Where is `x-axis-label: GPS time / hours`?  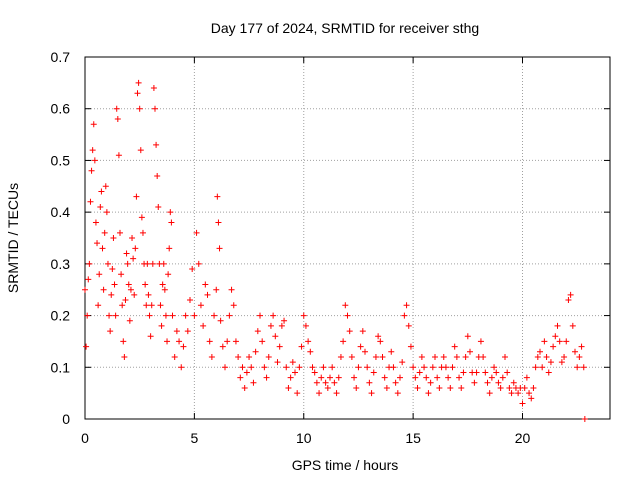 x-axis-label: GPS time / hours is located at coordinates (345, 465).